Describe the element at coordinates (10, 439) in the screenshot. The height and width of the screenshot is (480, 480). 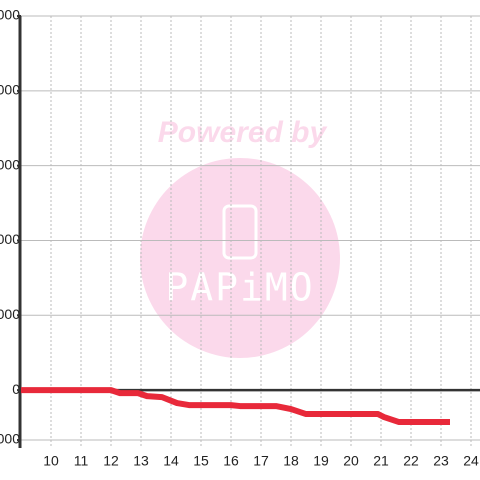
I see `y-tick-label: -20,000` at that location.